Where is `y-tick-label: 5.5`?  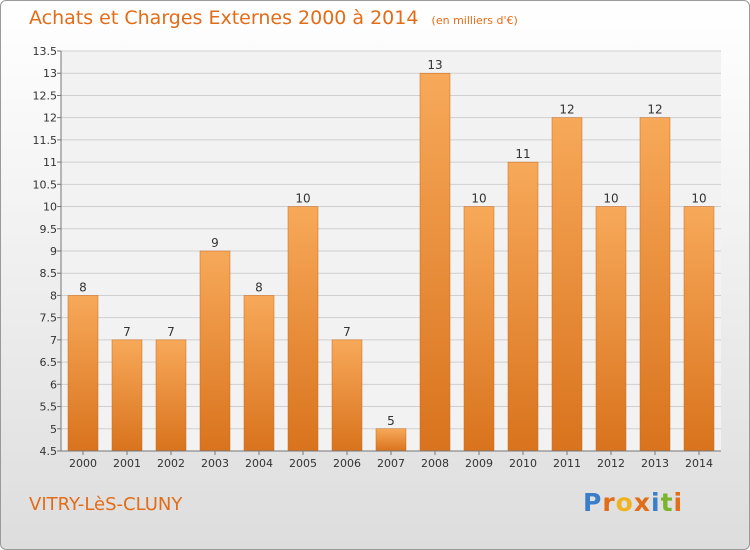 y-tick-label: 5.5 is located at coordinates (49, 407).